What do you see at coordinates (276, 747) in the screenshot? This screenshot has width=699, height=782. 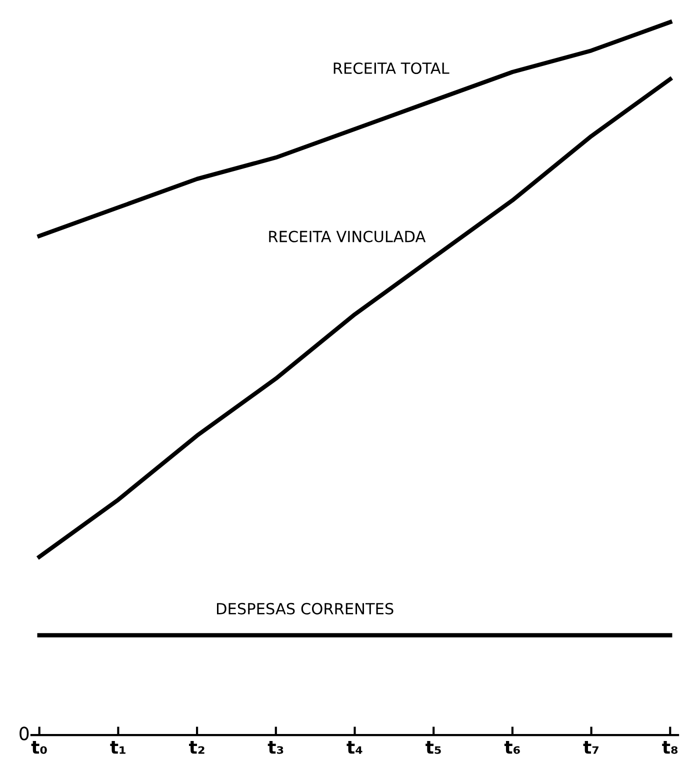 I see `x-tick-label: t₃` at bounding box center [276, 747].